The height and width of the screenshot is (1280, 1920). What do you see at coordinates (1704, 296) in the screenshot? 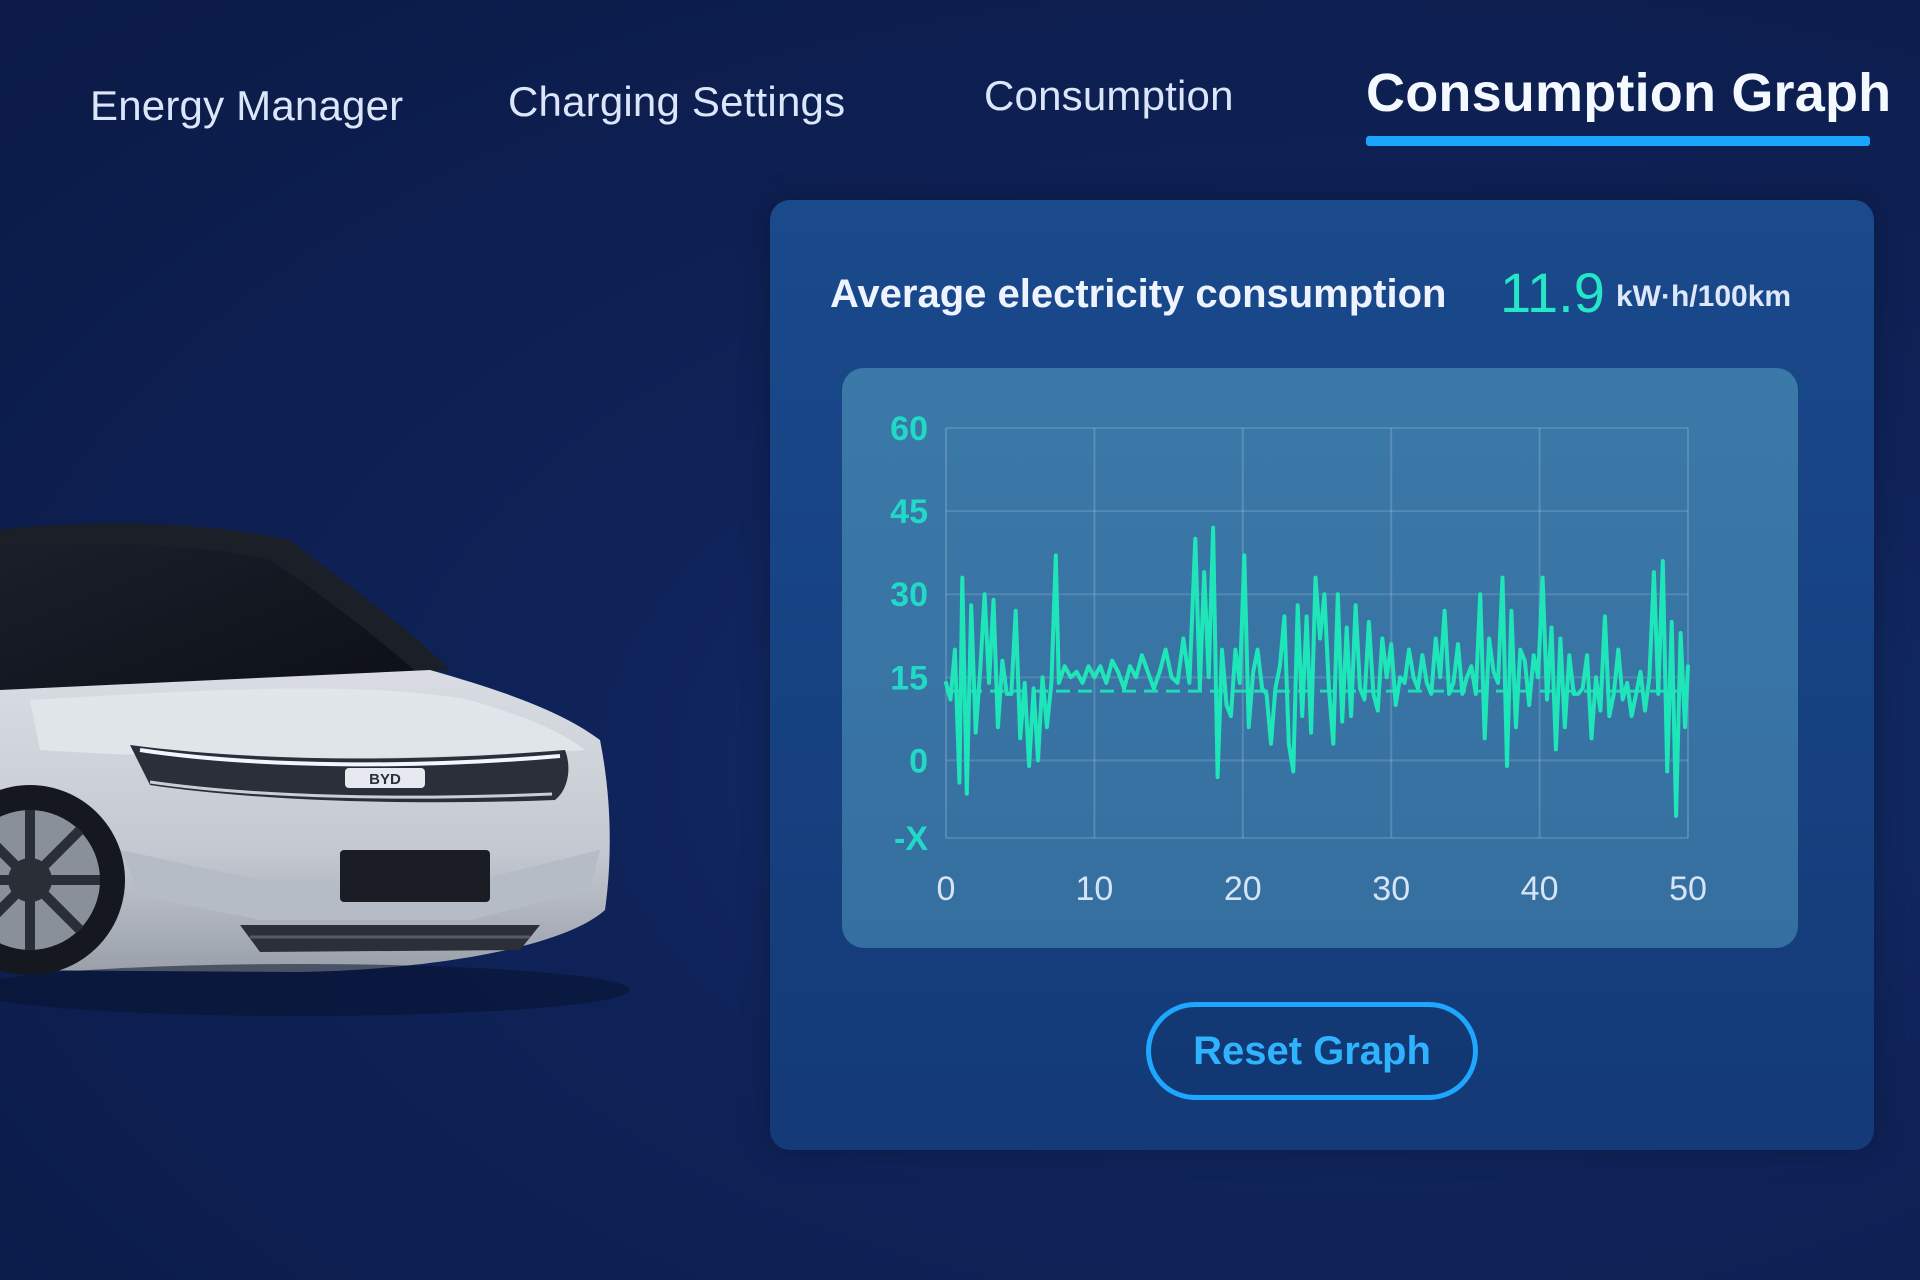
I see `avg-consumption-unit: kW·h/100km` at bounding box center [1704, 296].